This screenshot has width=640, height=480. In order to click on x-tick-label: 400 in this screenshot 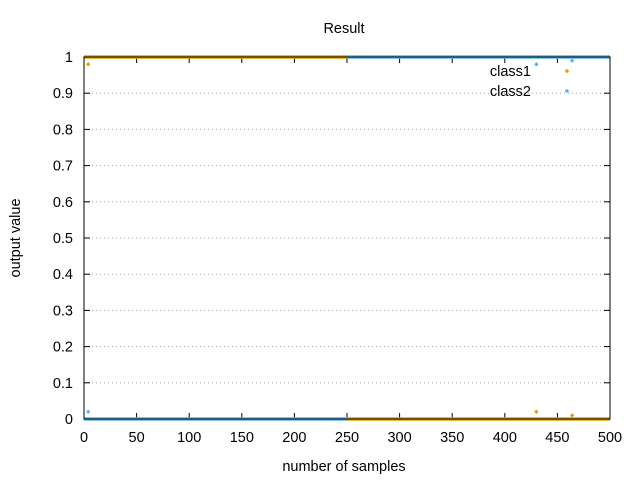, I will do `click(505, 438)`.